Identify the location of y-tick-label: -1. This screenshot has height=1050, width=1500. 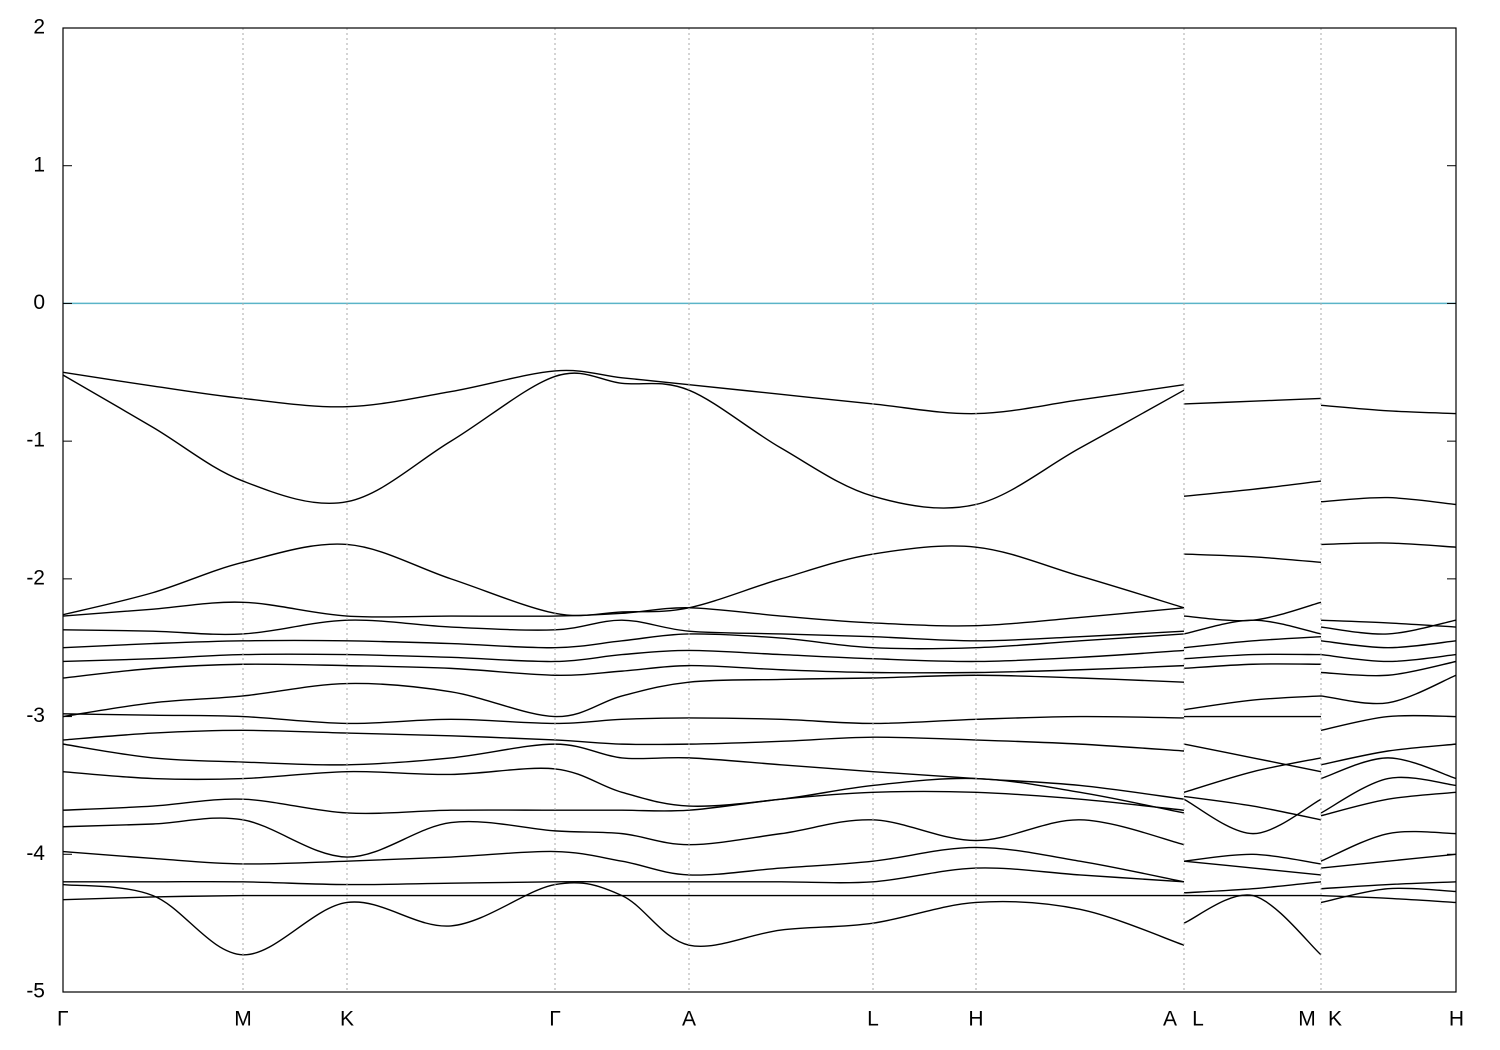
(35, 440).